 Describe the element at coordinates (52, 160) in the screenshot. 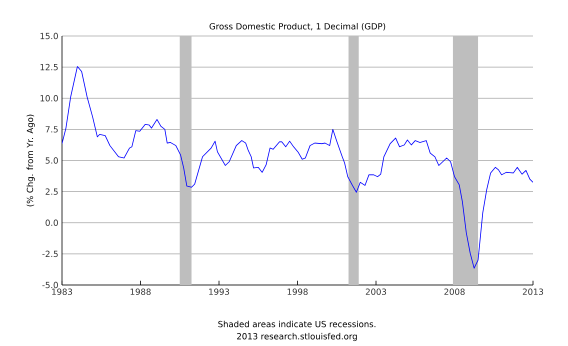

I see `y-tick-label: 5.0` at that location.